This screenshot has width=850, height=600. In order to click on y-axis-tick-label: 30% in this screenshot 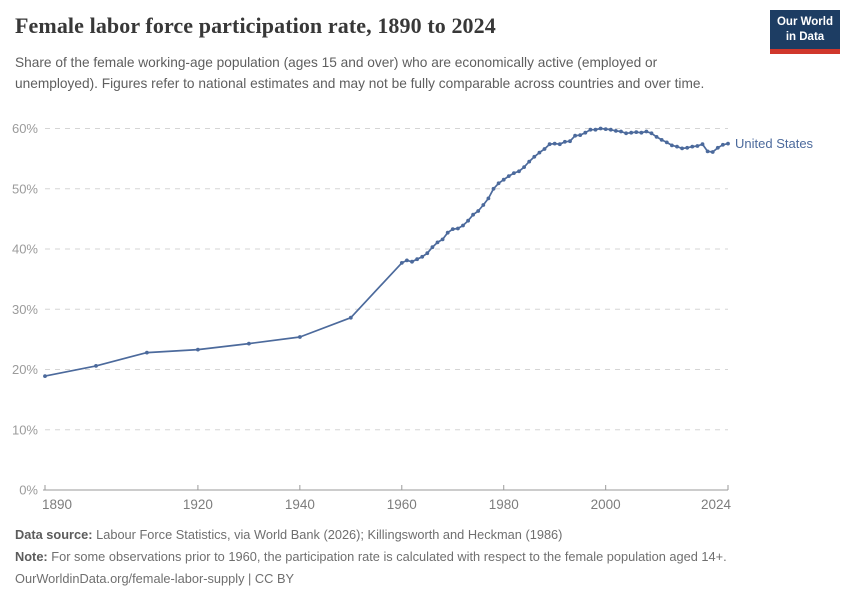, I will do `click(25, 309)`.